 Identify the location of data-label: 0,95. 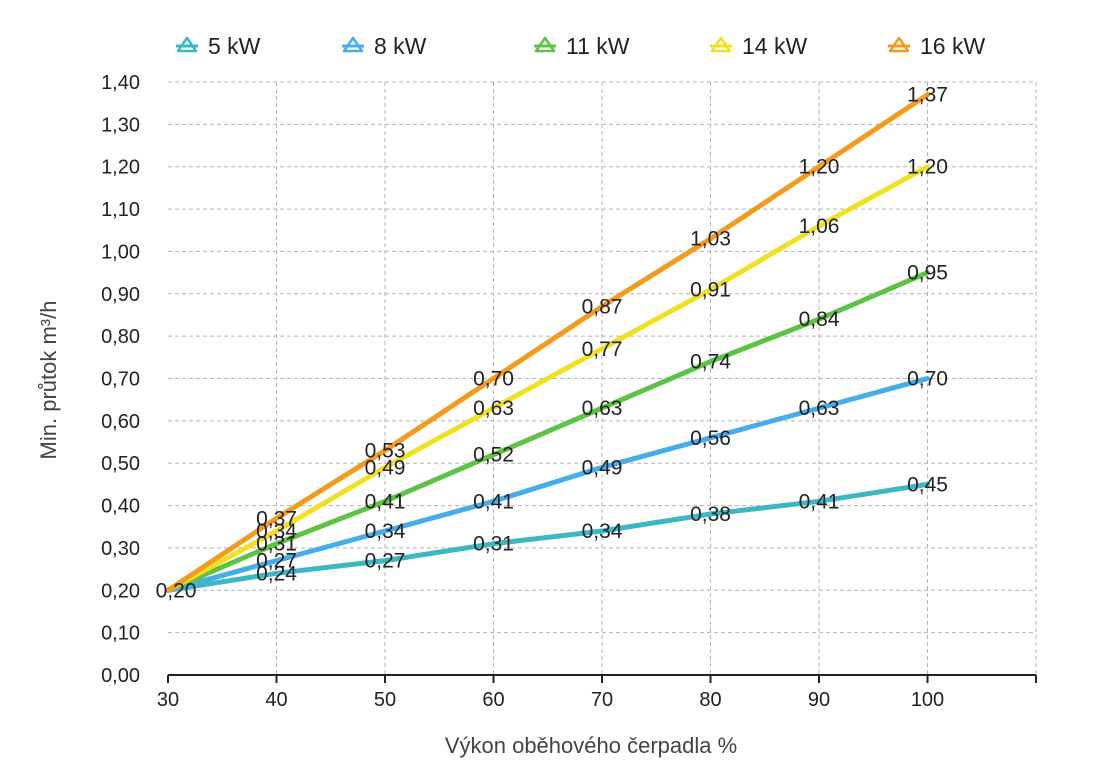
(927, 273).